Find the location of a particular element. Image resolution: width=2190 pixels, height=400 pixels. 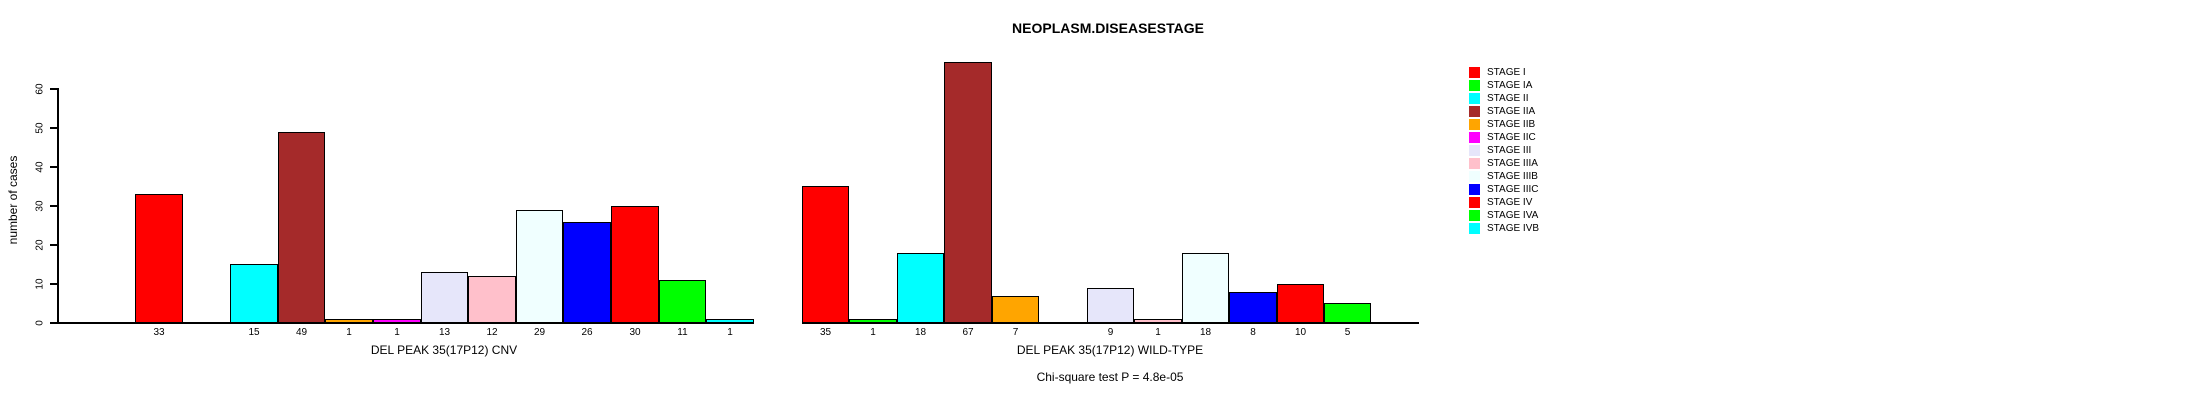

legend-label: STAGE II is located at coordinates (1508, 98).